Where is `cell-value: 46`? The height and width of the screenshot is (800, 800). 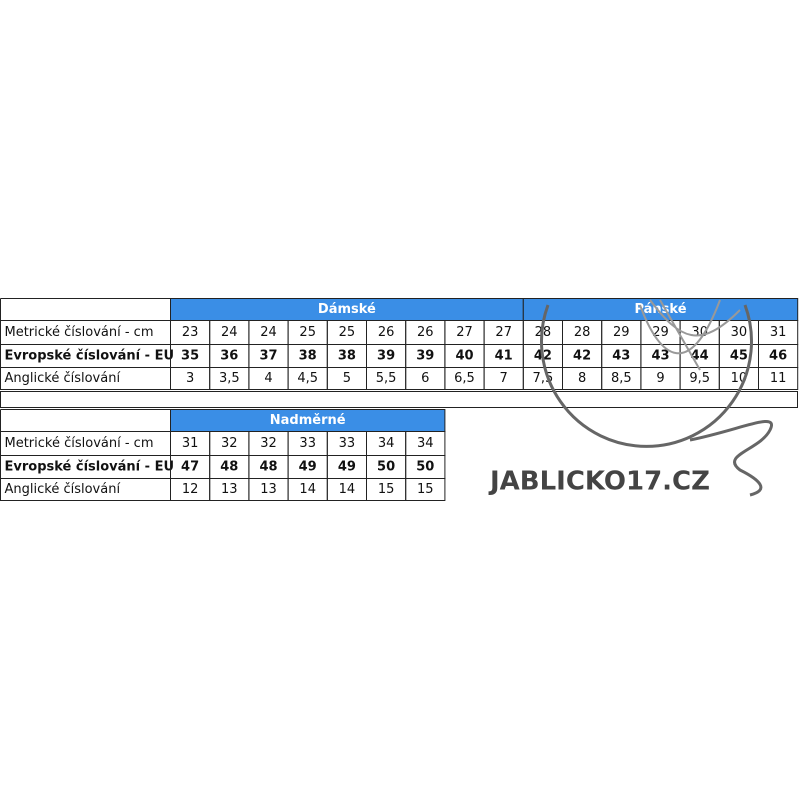
cell-value: 46 is located at coordinates (778, 356).